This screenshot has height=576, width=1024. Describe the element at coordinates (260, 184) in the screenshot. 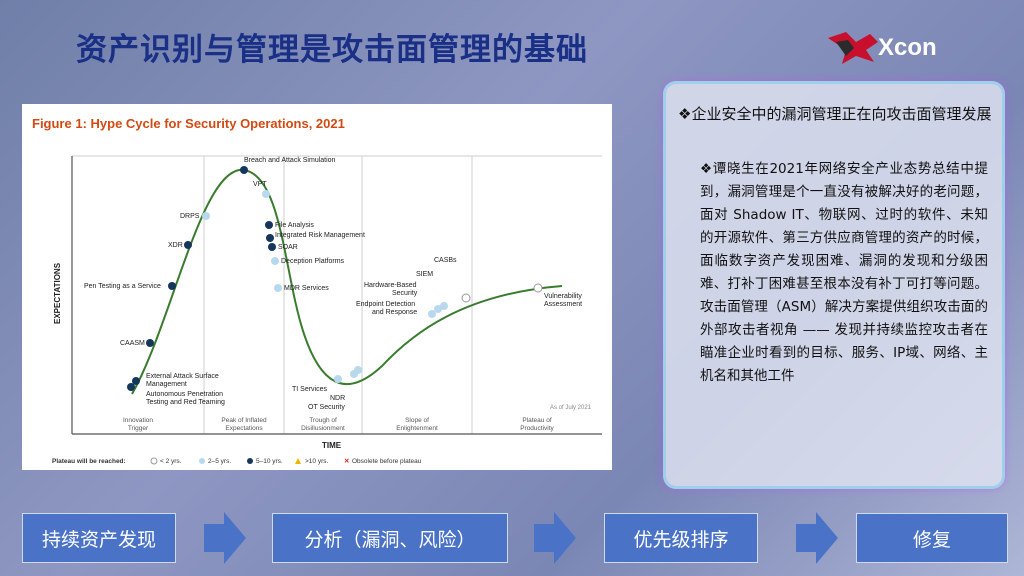

I see `label-vpt: VPT` at that location.